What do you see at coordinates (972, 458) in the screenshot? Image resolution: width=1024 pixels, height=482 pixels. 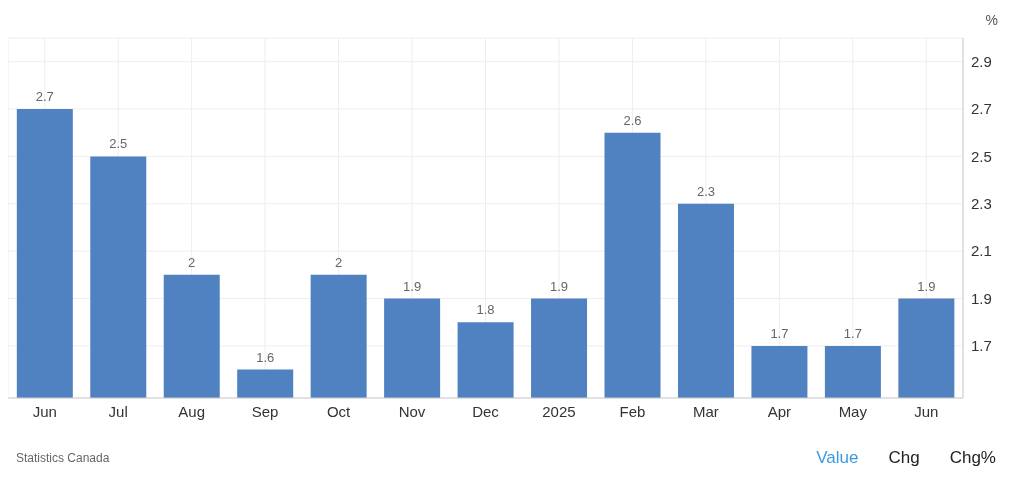 I see `text: Chg%` at bounding box center [972, 458].